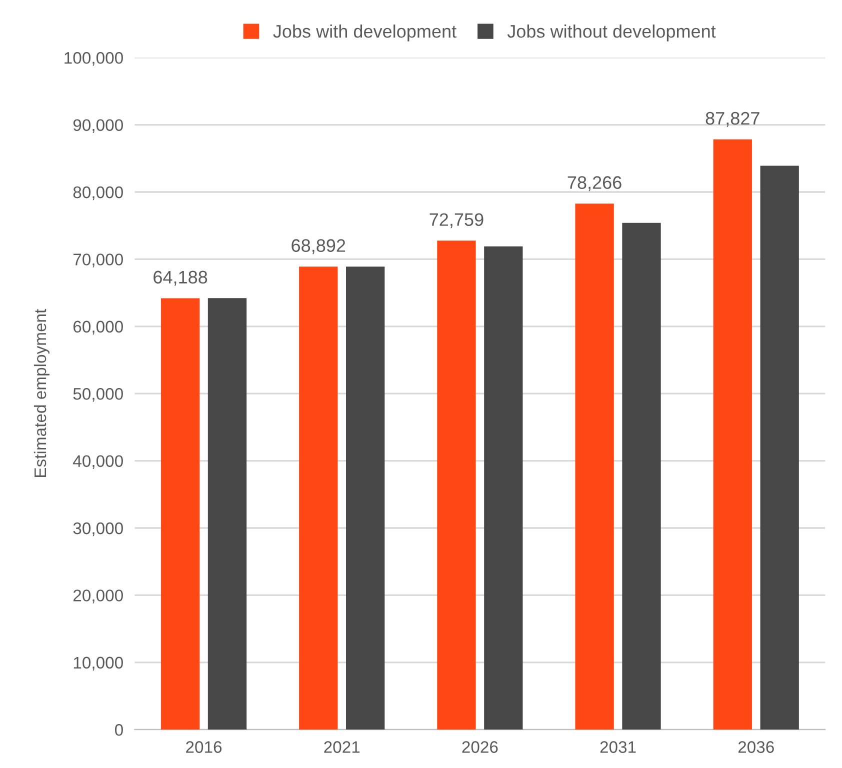  Describe the element at coordinates (98, 193) in the screenshot. I see `y-tick-label: 80,000` at that location.